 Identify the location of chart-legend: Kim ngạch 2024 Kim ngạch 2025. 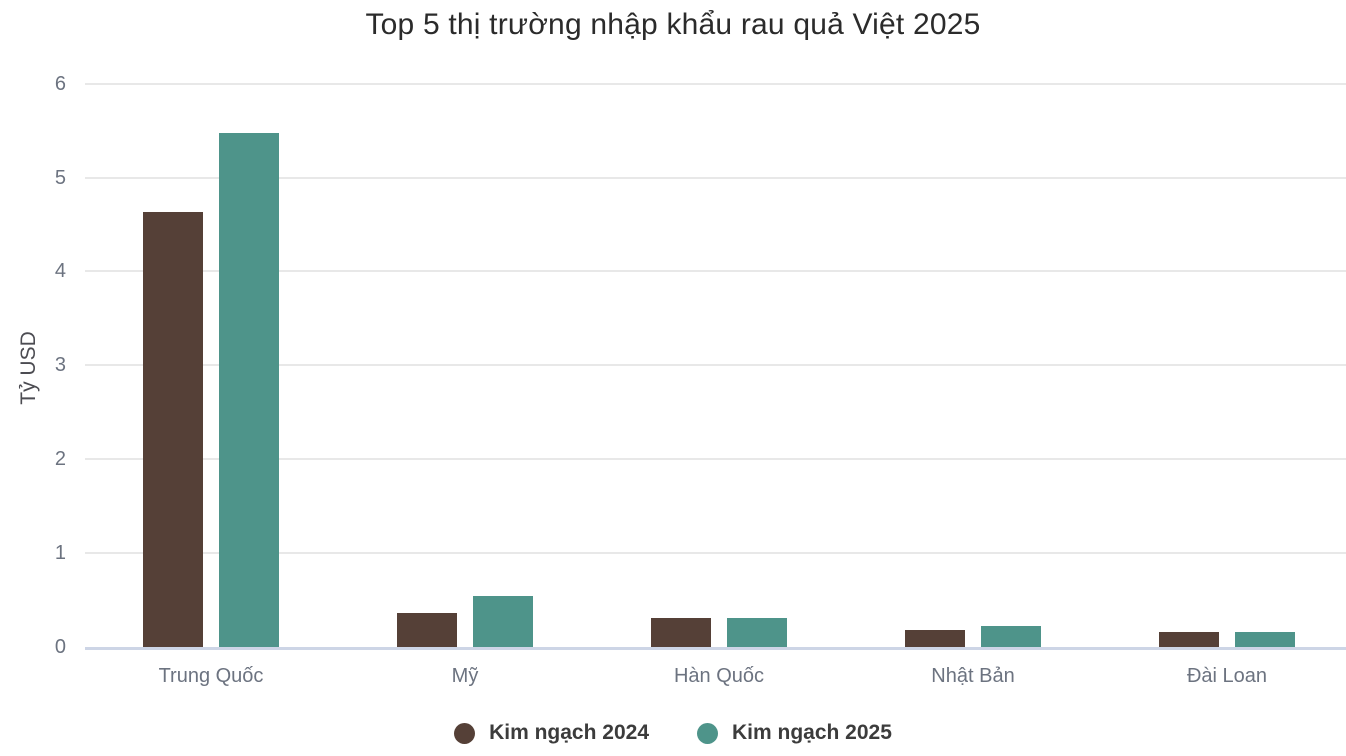
(673, 733).